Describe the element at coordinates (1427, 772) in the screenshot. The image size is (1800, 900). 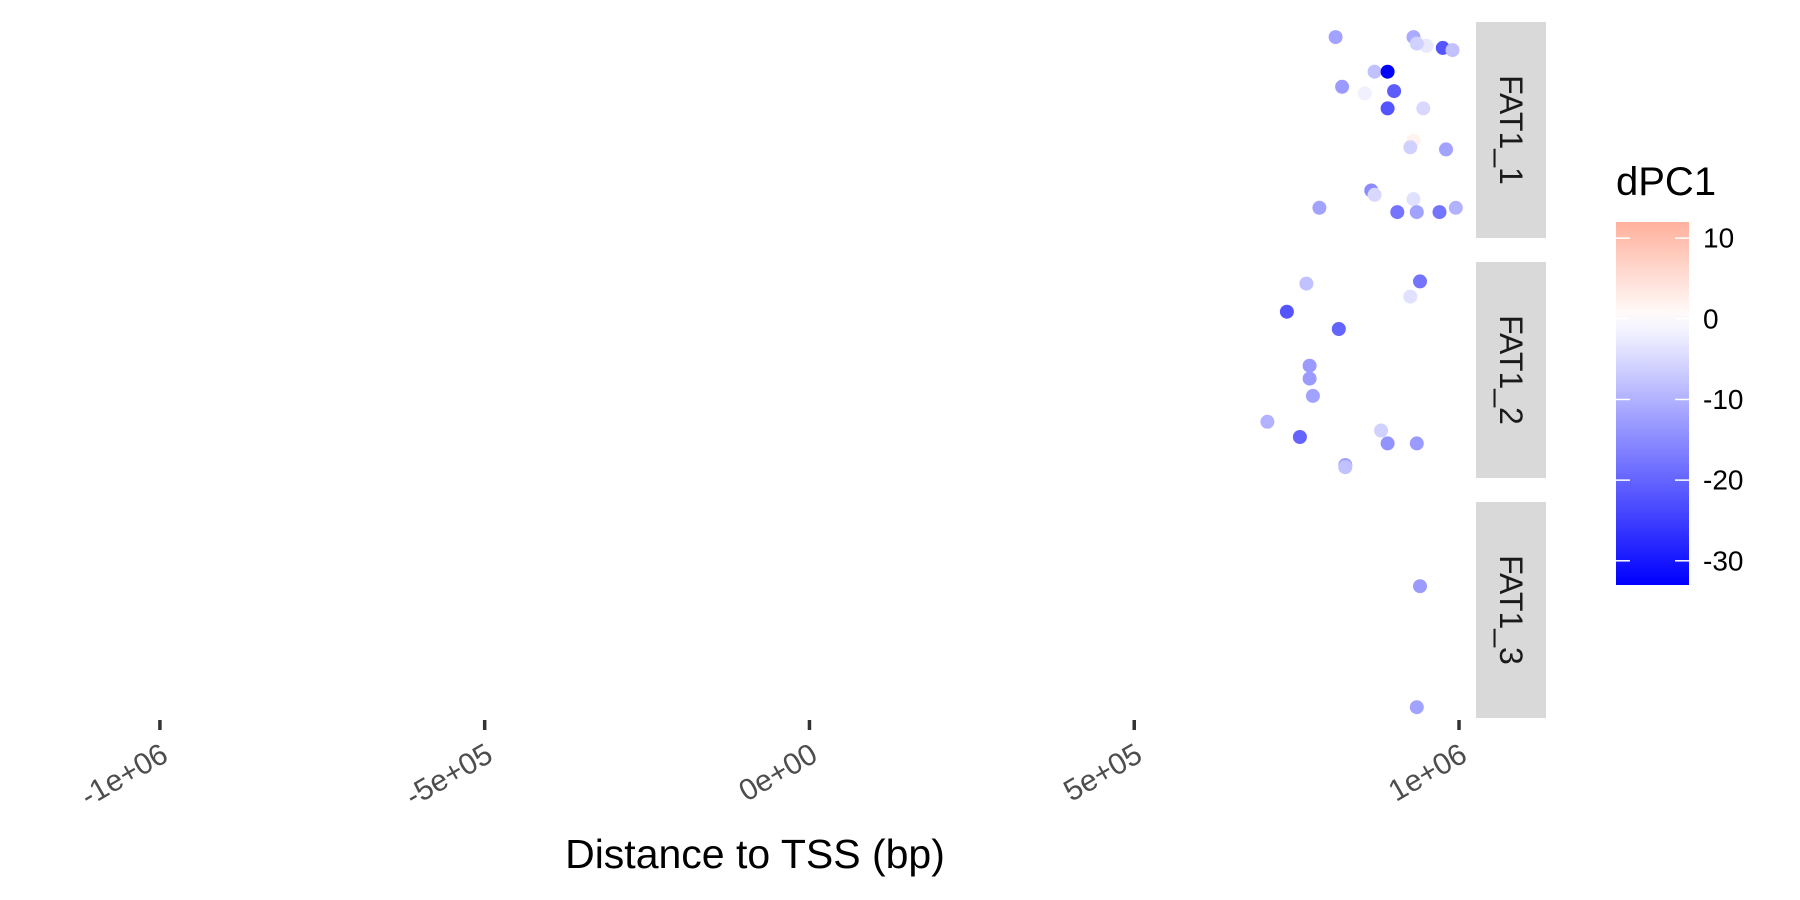
I see `x-tick-label: 1e+06` at that location.